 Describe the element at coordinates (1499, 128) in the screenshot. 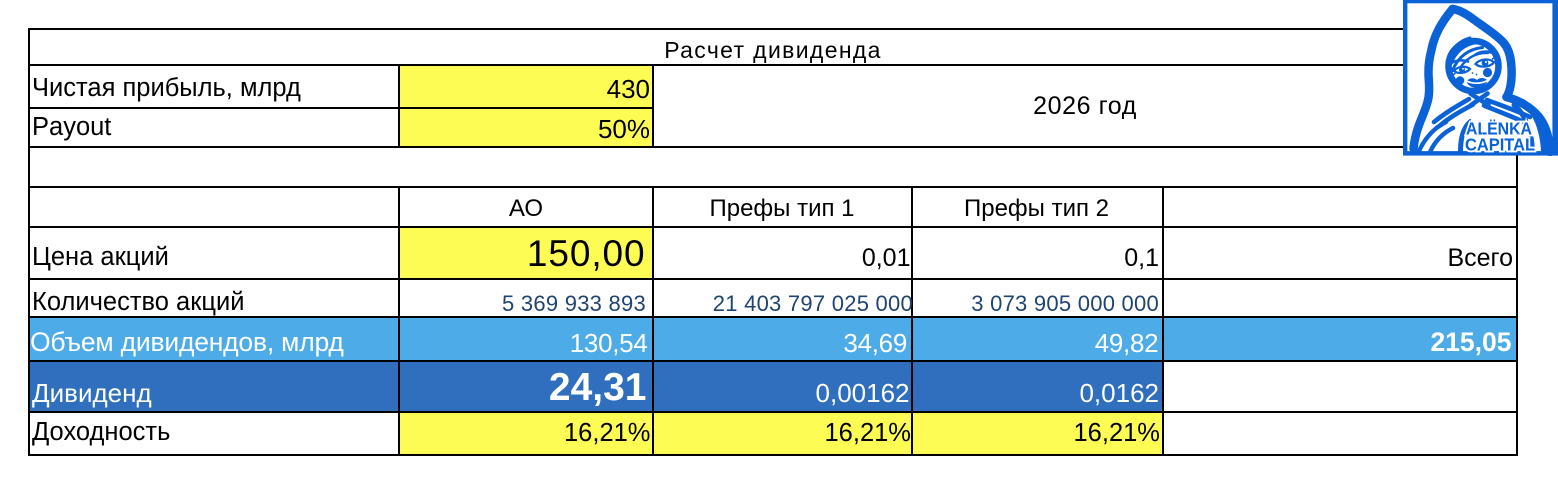

I see `svg-text: ALËNKA` at that location.